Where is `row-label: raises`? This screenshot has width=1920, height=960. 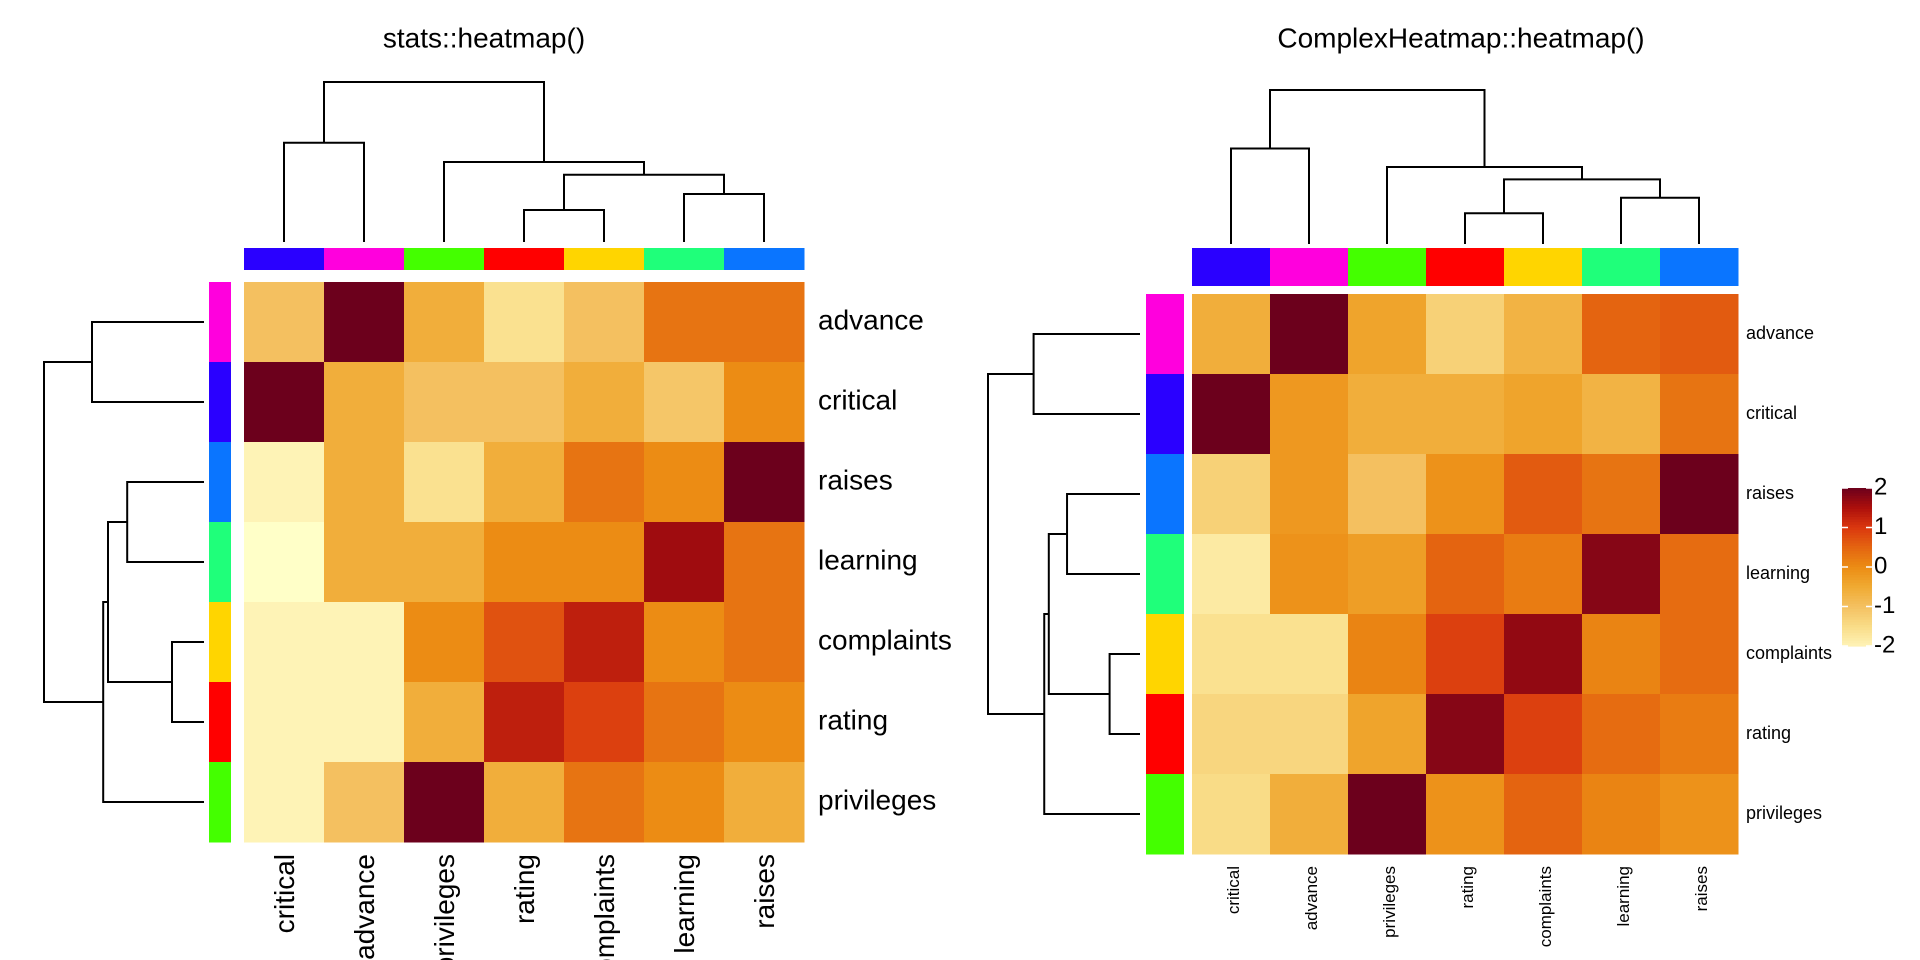 row-label: raises is located at coordinates (1770, 493).